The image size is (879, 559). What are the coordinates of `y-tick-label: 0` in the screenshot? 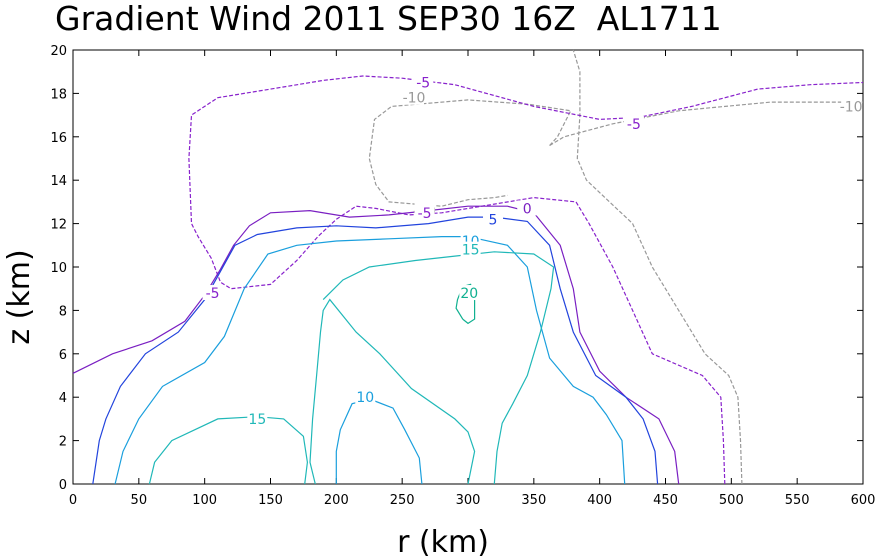 It's located at (63, 485).